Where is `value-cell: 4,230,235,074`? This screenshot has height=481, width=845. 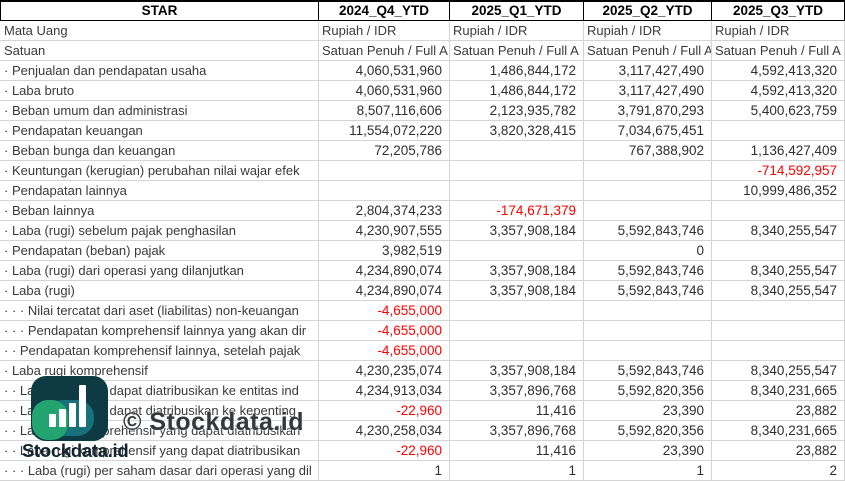 value-cell: 4,230,235,074 is located at coordinates (384, 371).